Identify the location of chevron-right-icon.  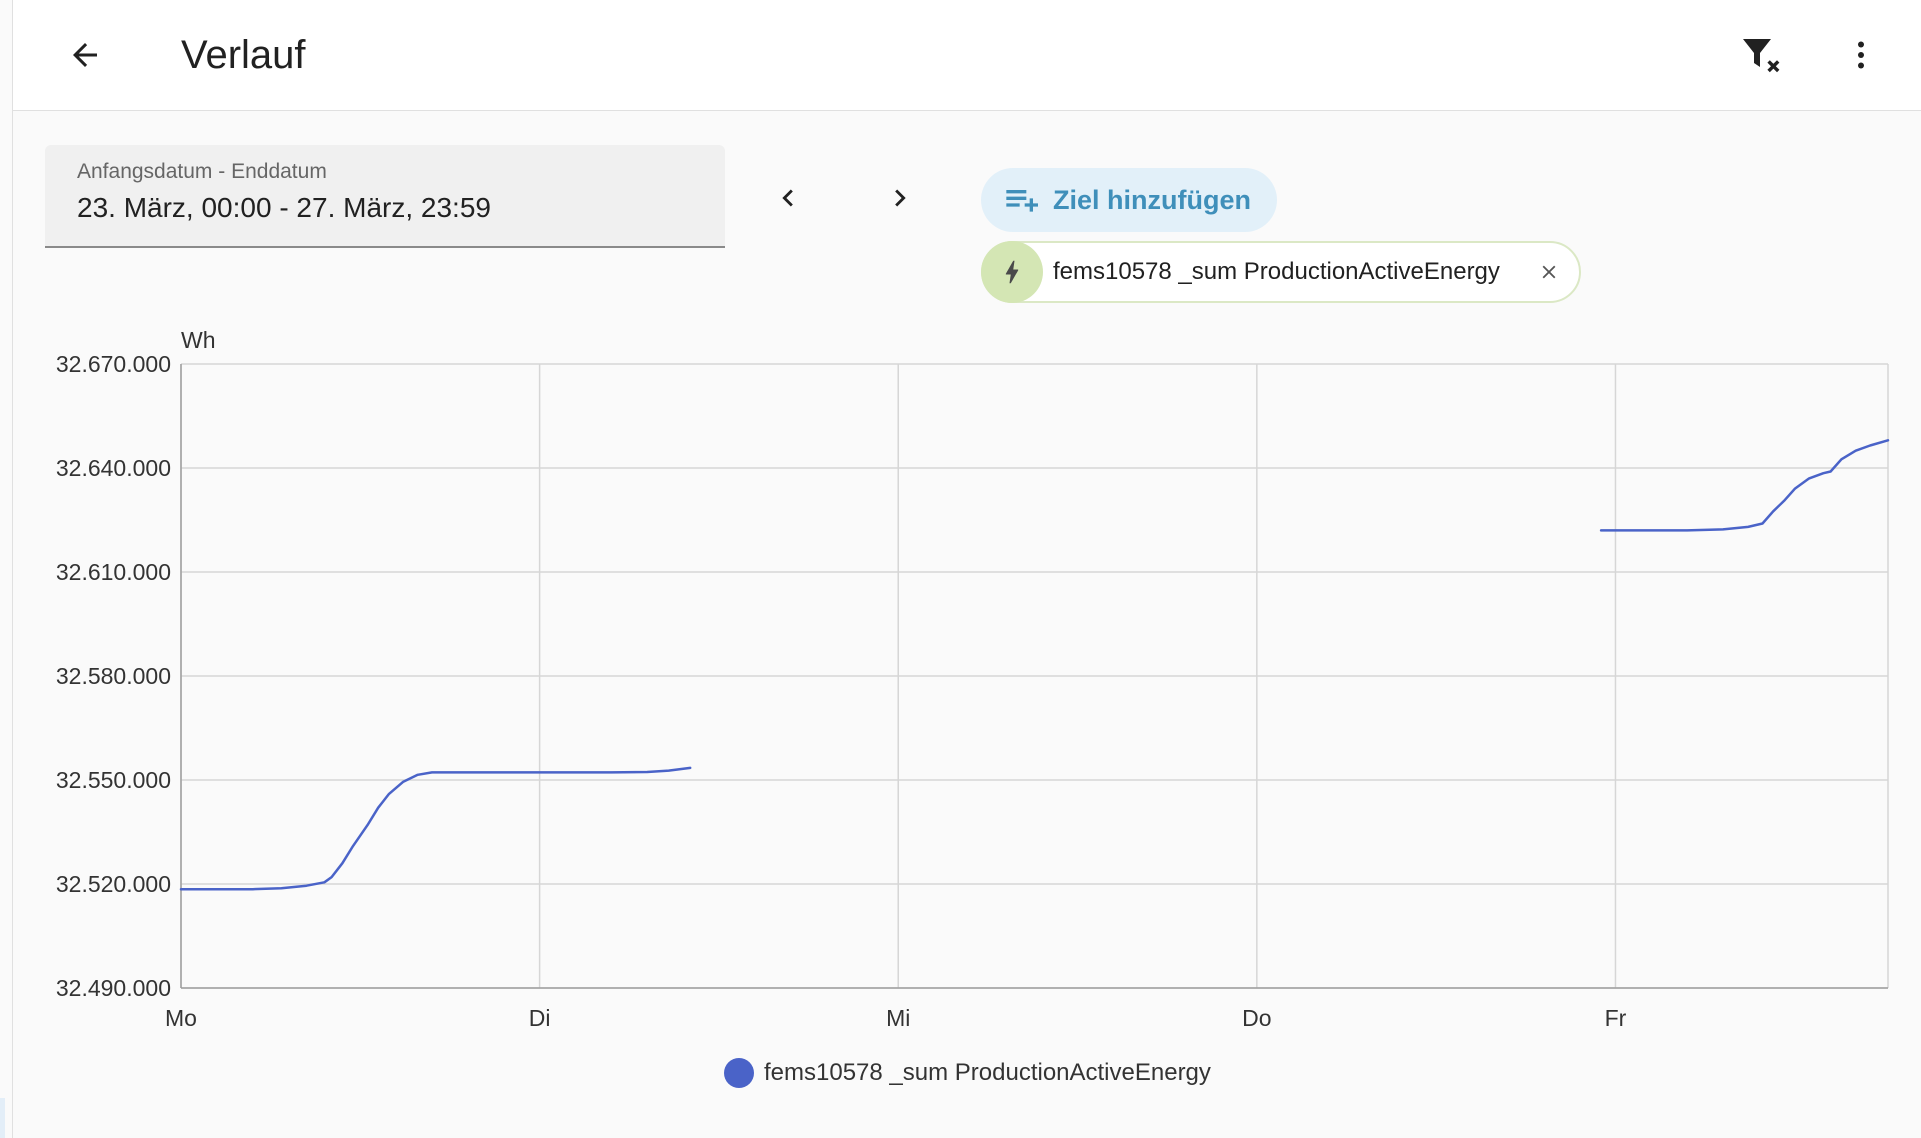
(900, 198).